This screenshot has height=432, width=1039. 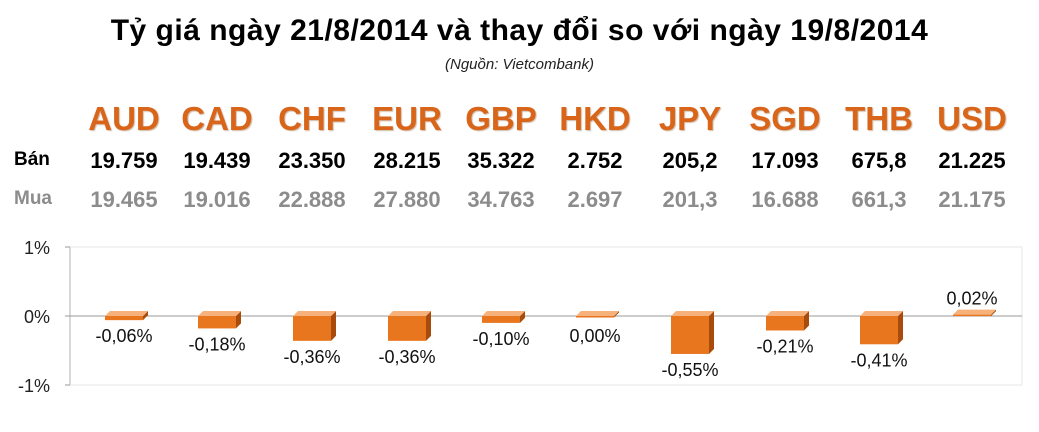 What do you see at coordinates (879, 118) in the screenshot?
I see `currency-code-thb: THB` at bounding box center [879, 118].